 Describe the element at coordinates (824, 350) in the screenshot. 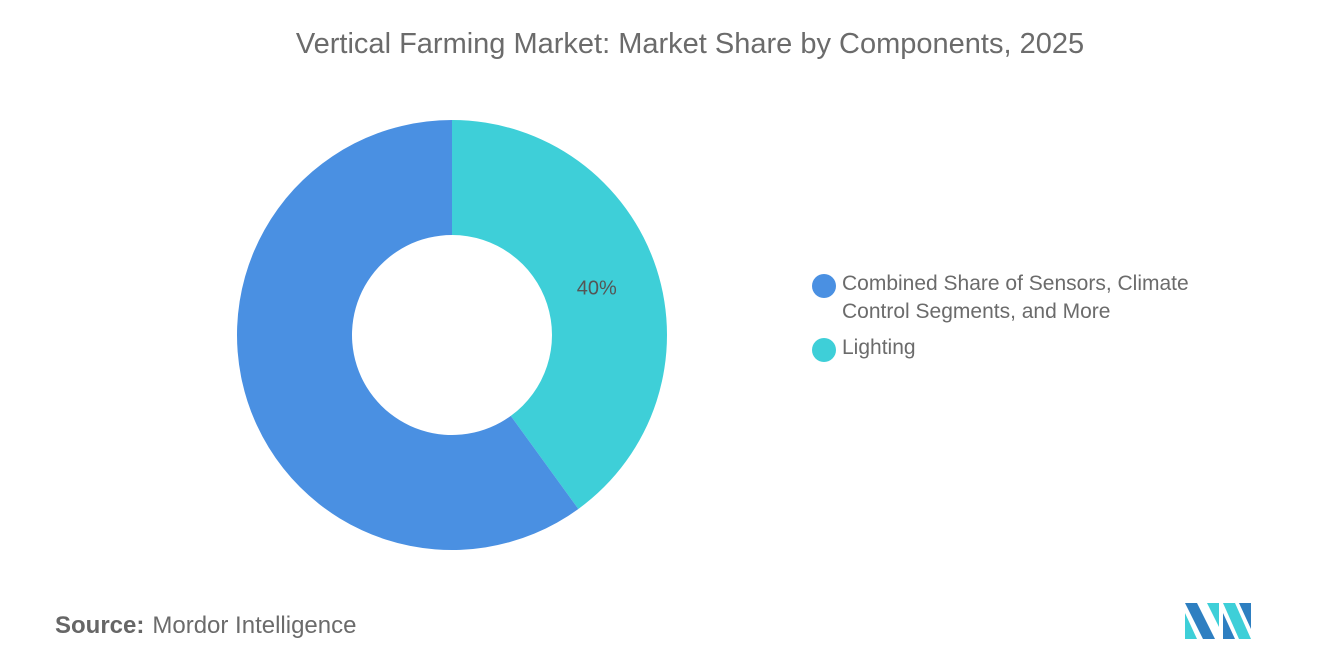

I see `legend-swatch-lighting` at that location.